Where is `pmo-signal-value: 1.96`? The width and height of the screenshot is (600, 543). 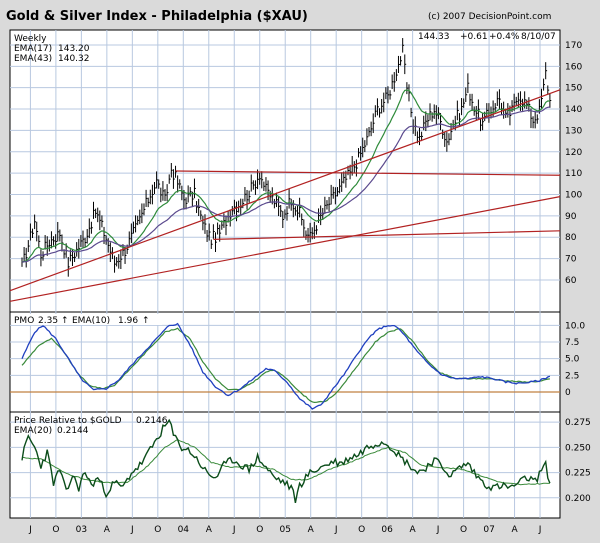
pmo-signal-value: 1.96 is located at coordinates (128, 321).